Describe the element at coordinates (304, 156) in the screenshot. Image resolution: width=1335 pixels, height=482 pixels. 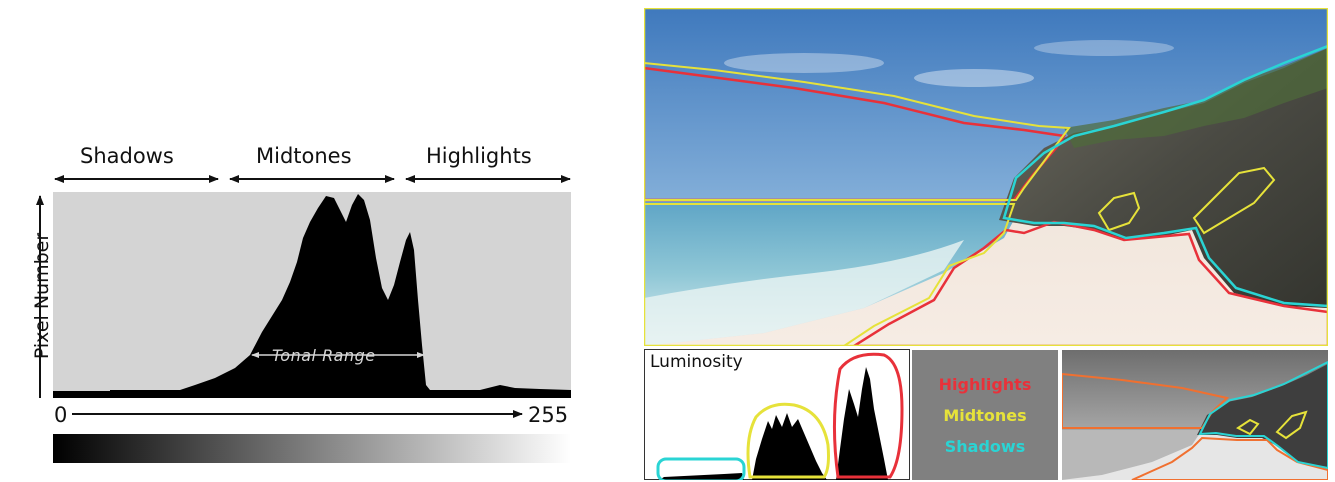
I see `midtones-label: Midtones` at that location.